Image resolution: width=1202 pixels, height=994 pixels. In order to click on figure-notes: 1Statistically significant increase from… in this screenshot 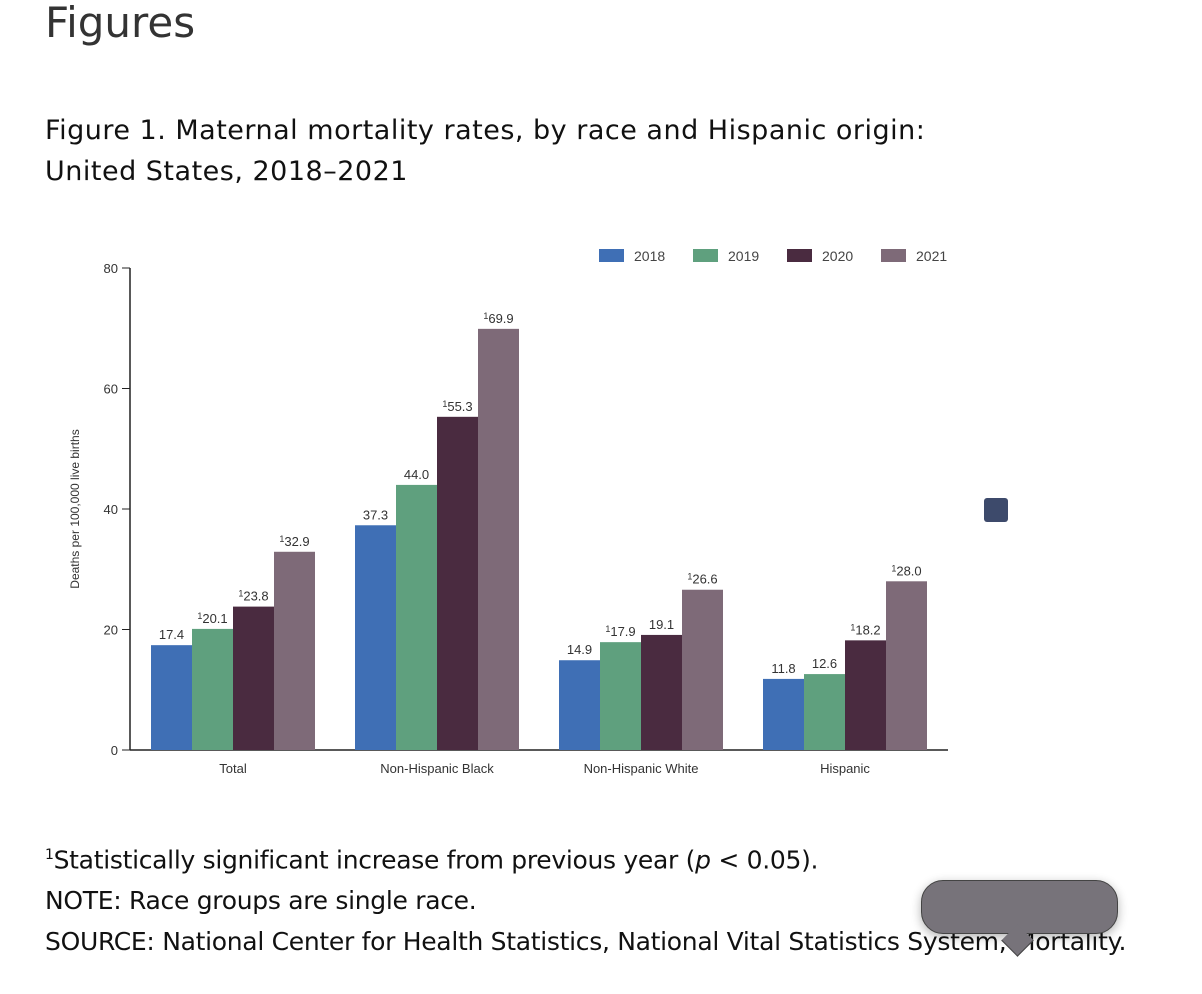, I will do `click(585, 898)`.